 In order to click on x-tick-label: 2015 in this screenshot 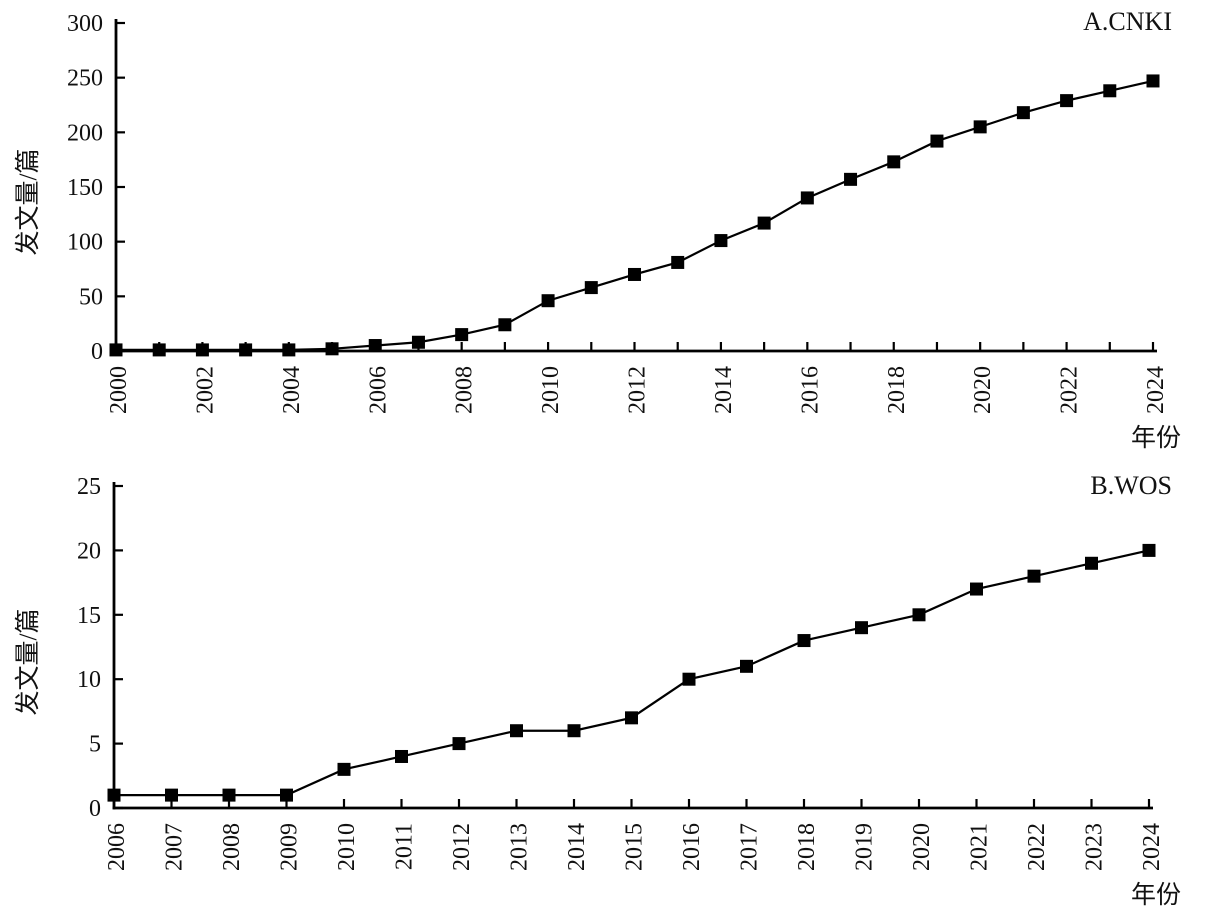, I will do `click(635, 847)`.